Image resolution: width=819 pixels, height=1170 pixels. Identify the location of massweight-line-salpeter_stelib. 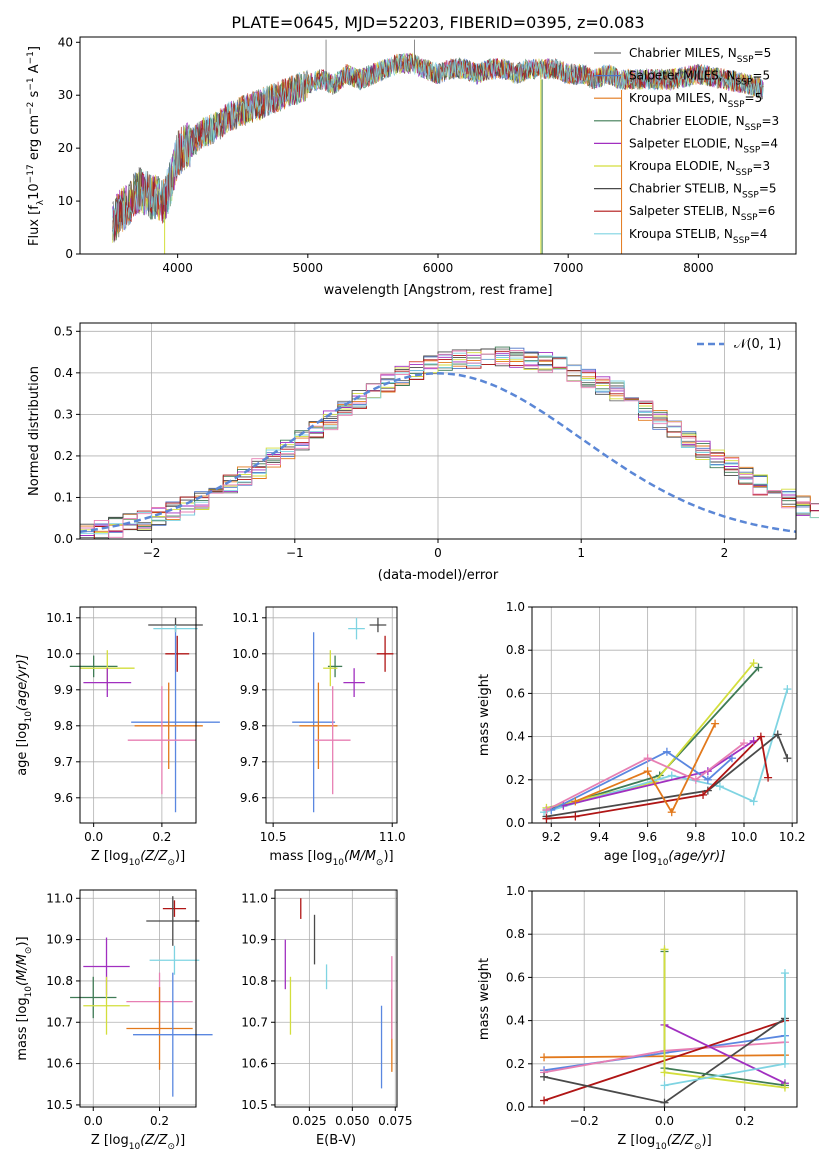
(657, 777).